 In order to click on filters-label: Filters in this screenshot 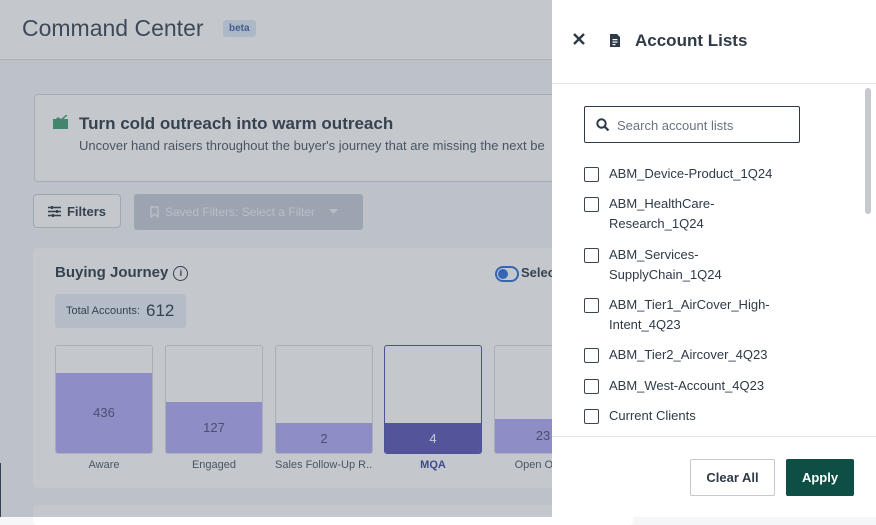, I will do `click(86, 211)`.